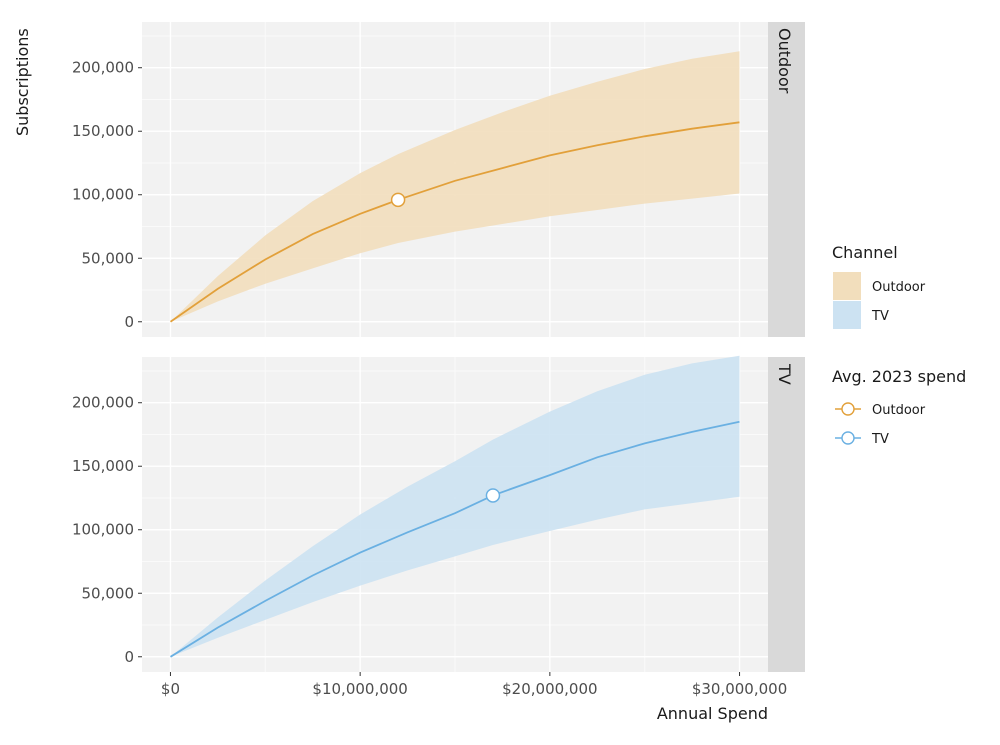 The height and width of the screenshot is (745, 1000). Describe the element at coordinates (847, 315) in the screenshot. I see `legend-key-tv` at that location.